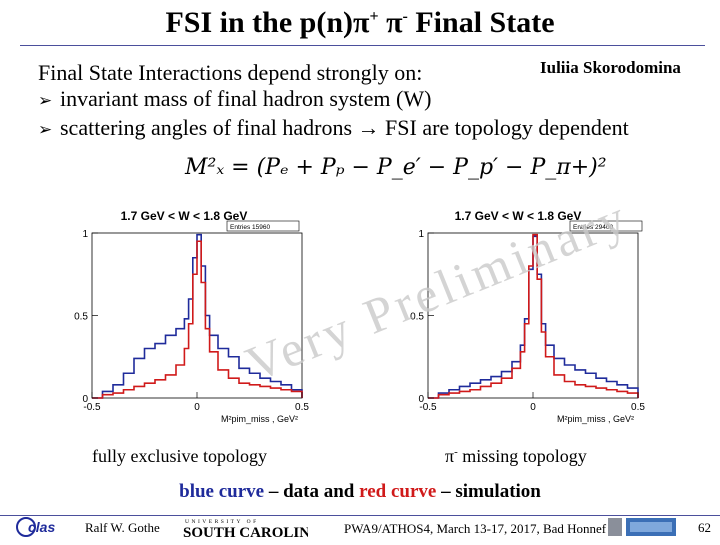 The height and width of the screenshot is (545, 720). I want to click on stats-text: Entries 29400, so click(593, 227).